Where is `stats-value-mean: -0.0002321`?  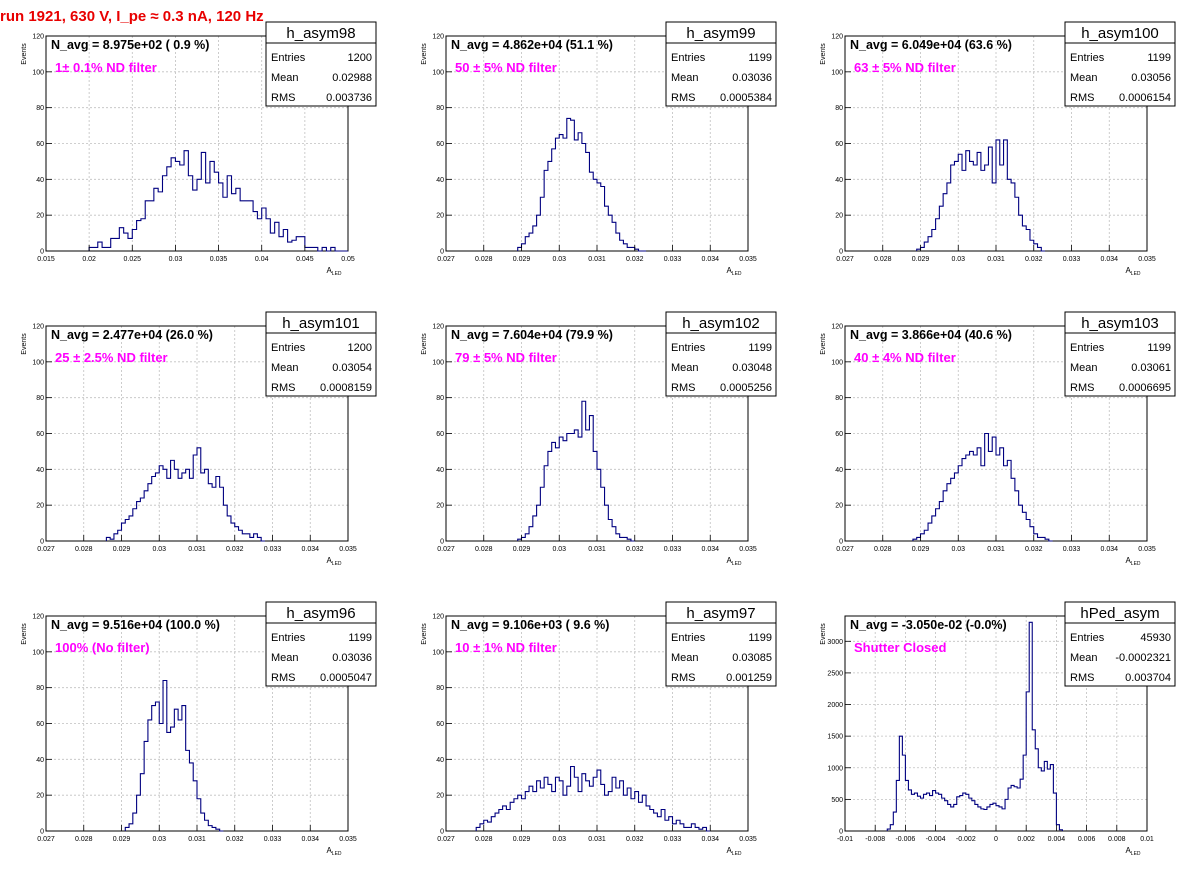 stats-value-mean: -0.0002321 is located at coordinates (1143, 658).